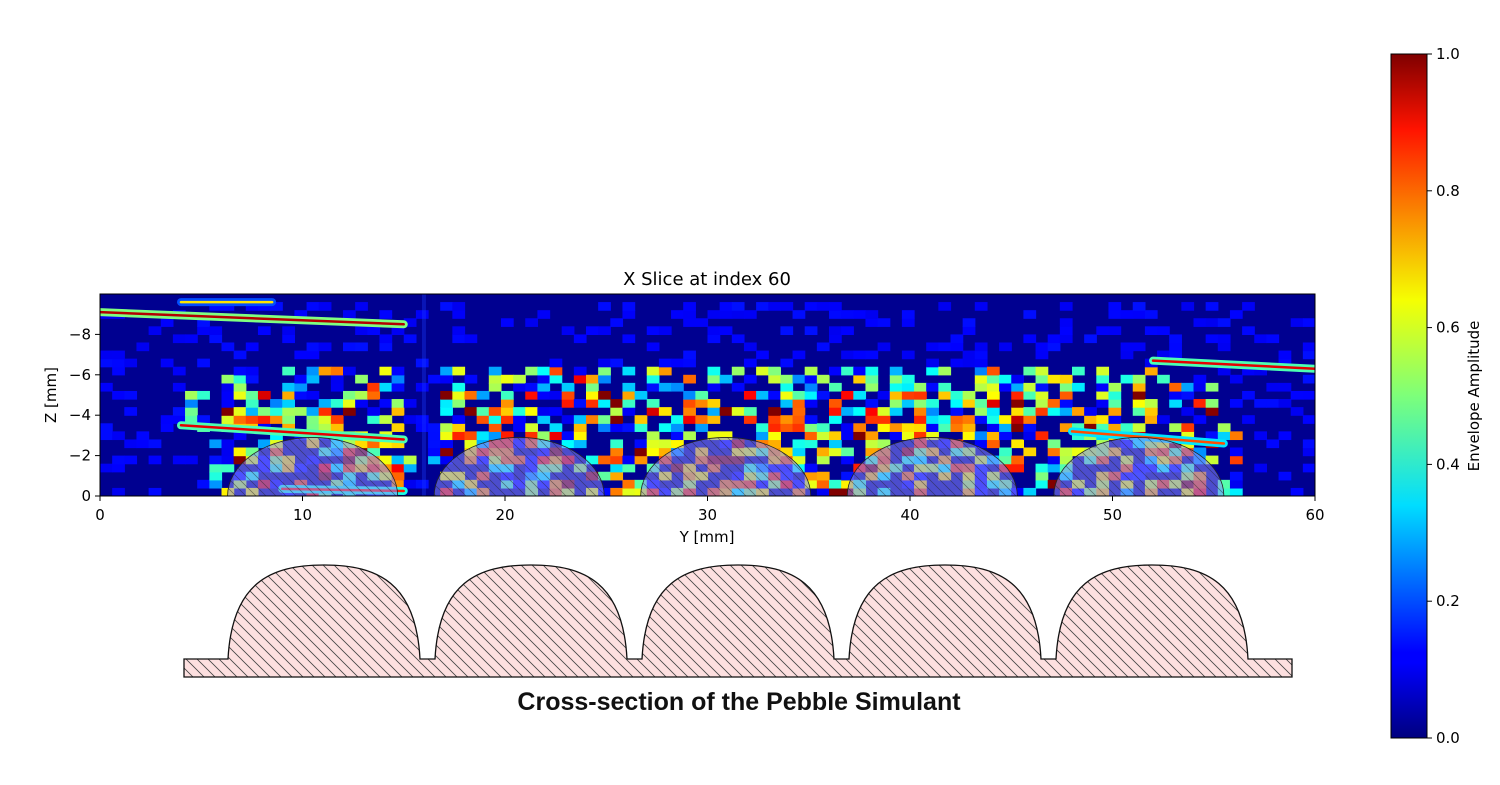  What do you see at coordinates (1448, 54) in the screenshot?
I see `colorbar-tick-label: 1.0` at bounding box center [1448, 54].